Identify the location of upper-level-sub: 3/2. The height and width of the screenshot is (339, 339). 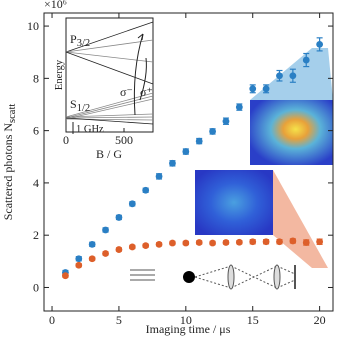
(83, 43).